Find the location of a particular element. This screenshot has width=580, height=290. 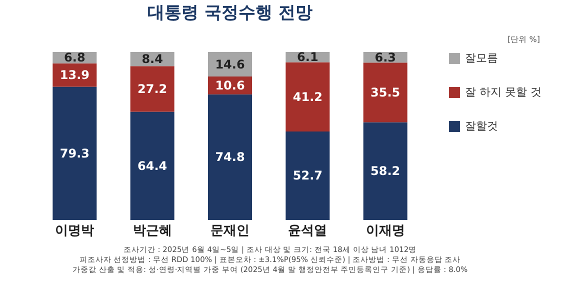

data-label: 6.1 is located at coordinates (307, 57).